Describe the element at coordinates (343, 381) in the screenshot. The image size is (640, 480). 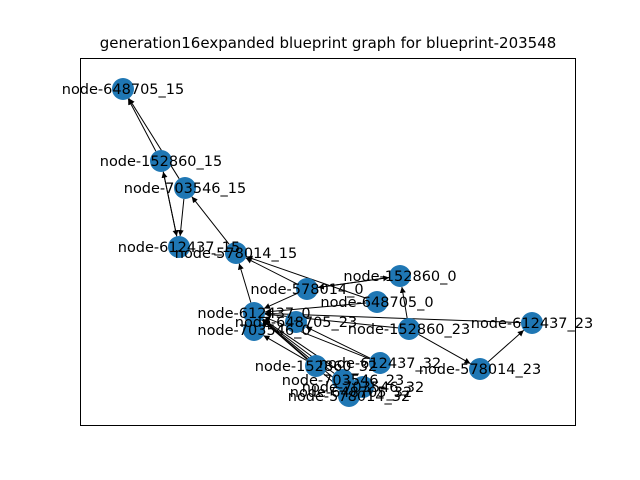
I see `graph-node-label: node-703546_23` at that location.